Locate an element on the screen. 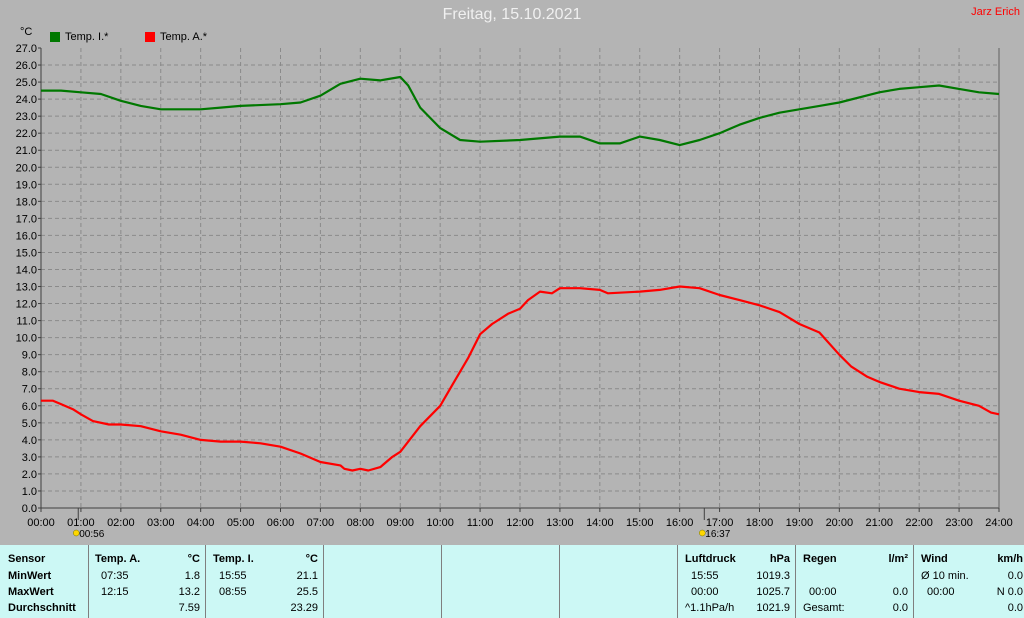 The image size is (1024, 618). y-tick-label: 27.0 is located at coordinates (26, 49).